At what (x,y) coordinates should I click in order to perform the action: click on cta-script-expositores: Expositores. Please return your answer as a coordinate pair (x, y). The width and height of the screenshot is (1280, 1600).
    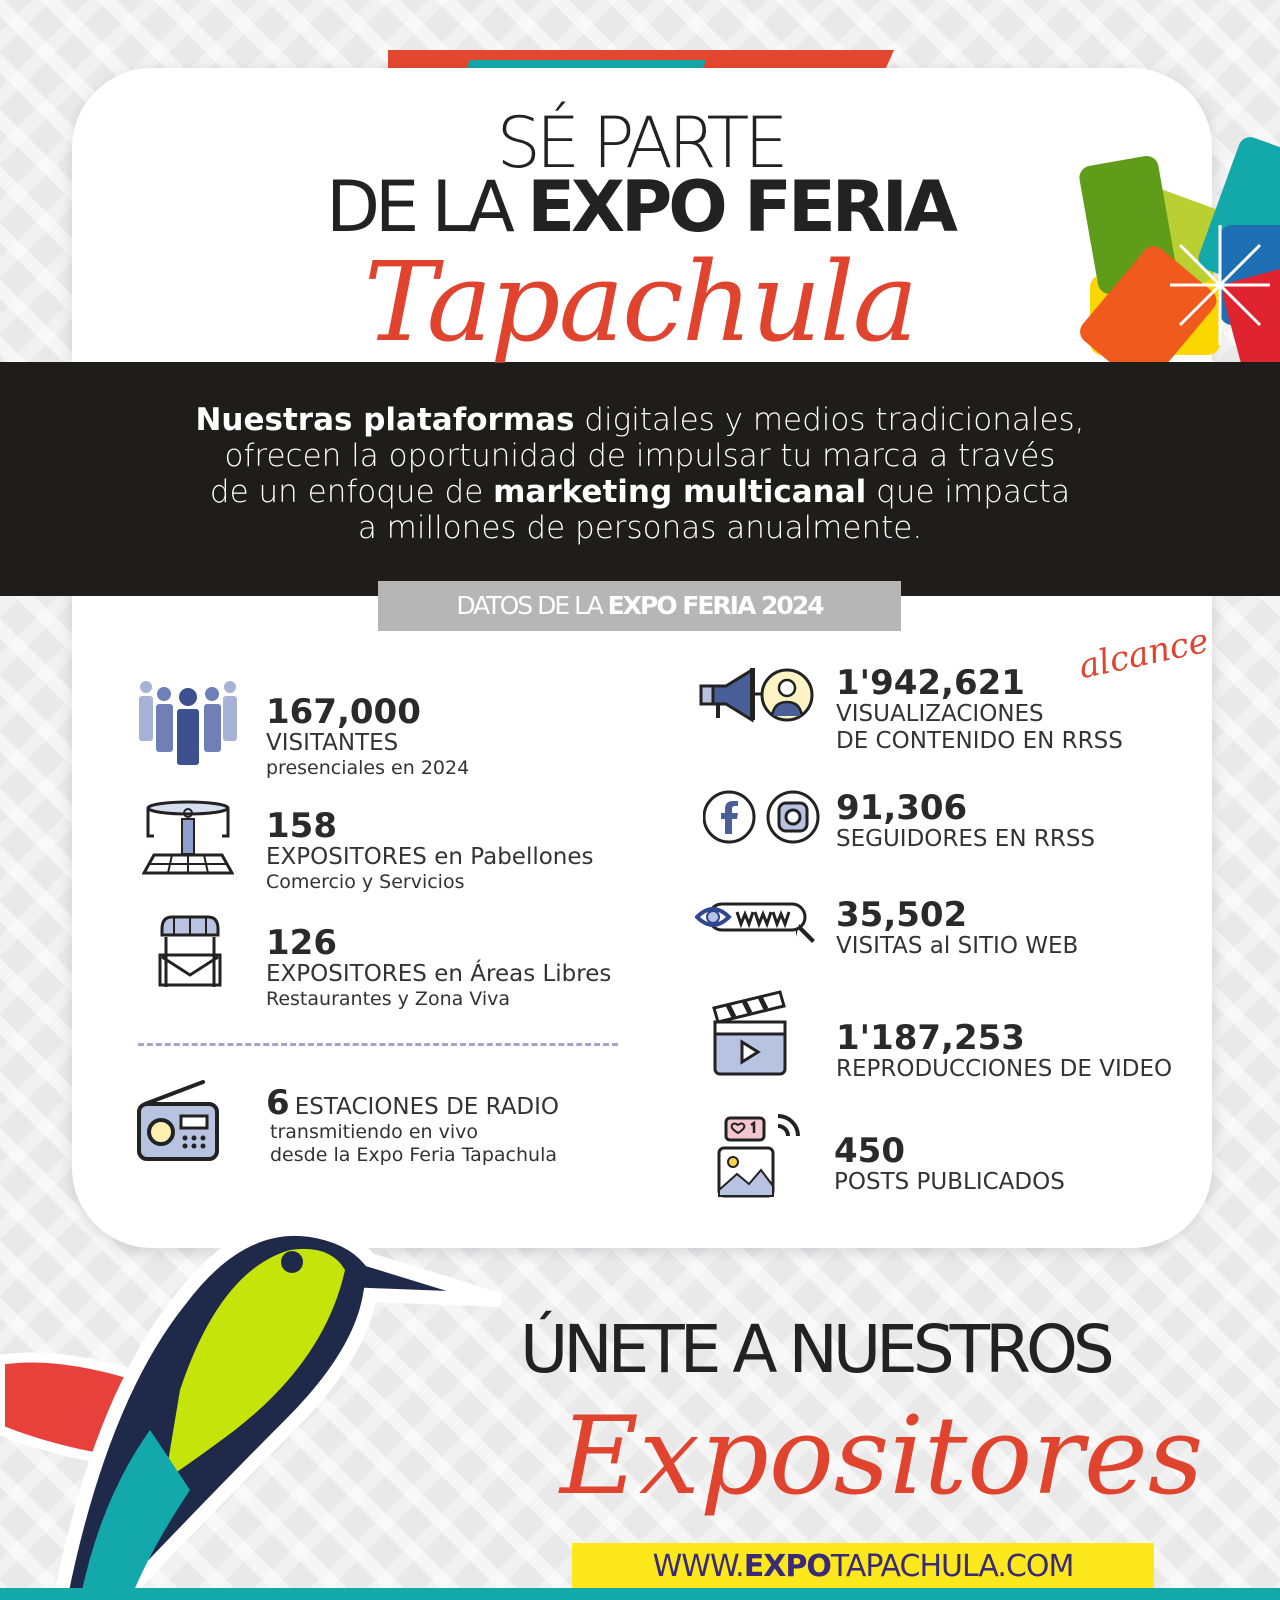
    Looking at the image, I should click on (882, 1456).